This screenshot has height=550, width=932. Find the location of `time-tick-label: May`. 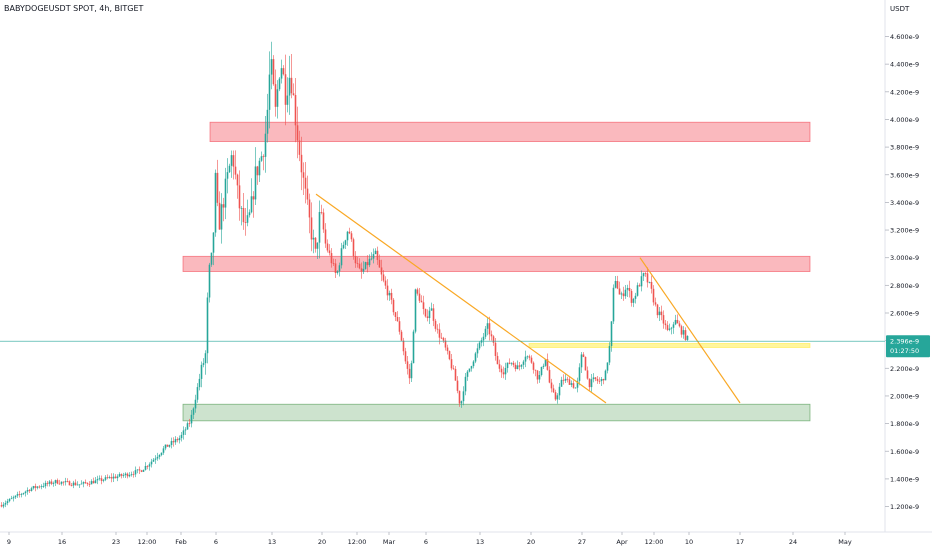

time-tick-label: May is located at coordinates (845, 542).